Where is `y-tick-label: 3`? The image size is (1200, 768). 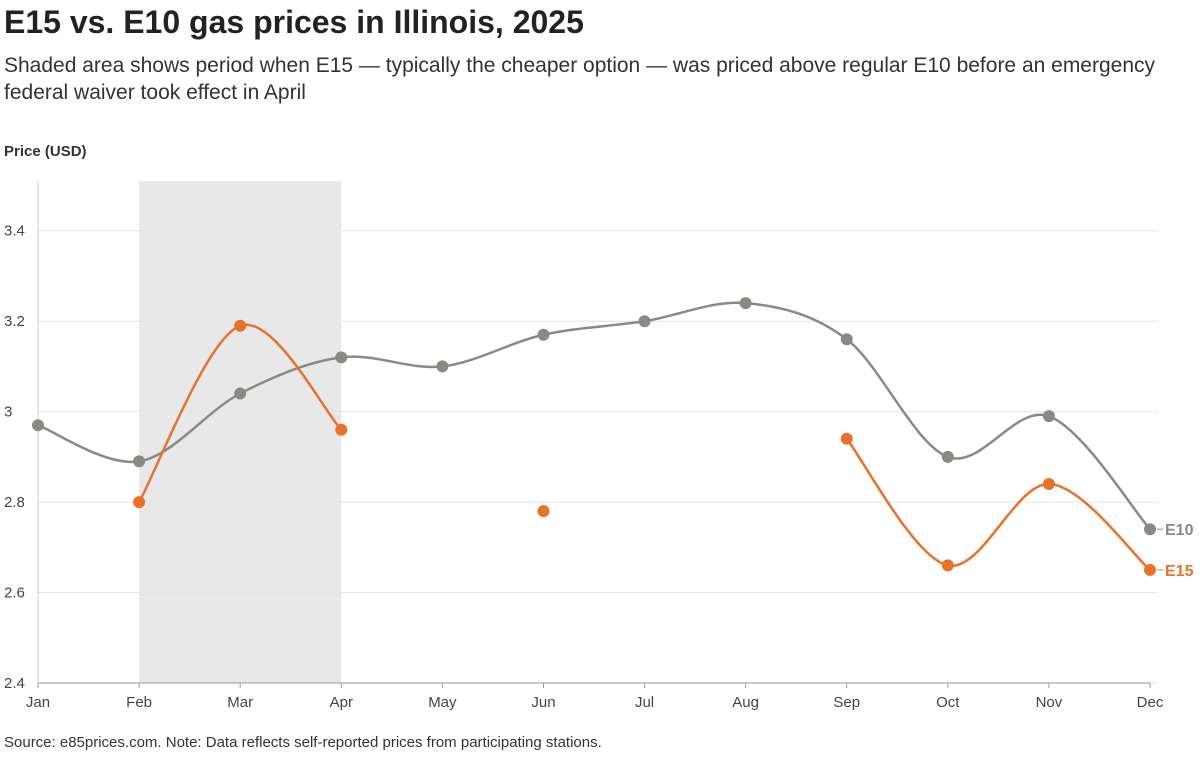 y-tick-label: 3 is located at coordinates (8, 412).